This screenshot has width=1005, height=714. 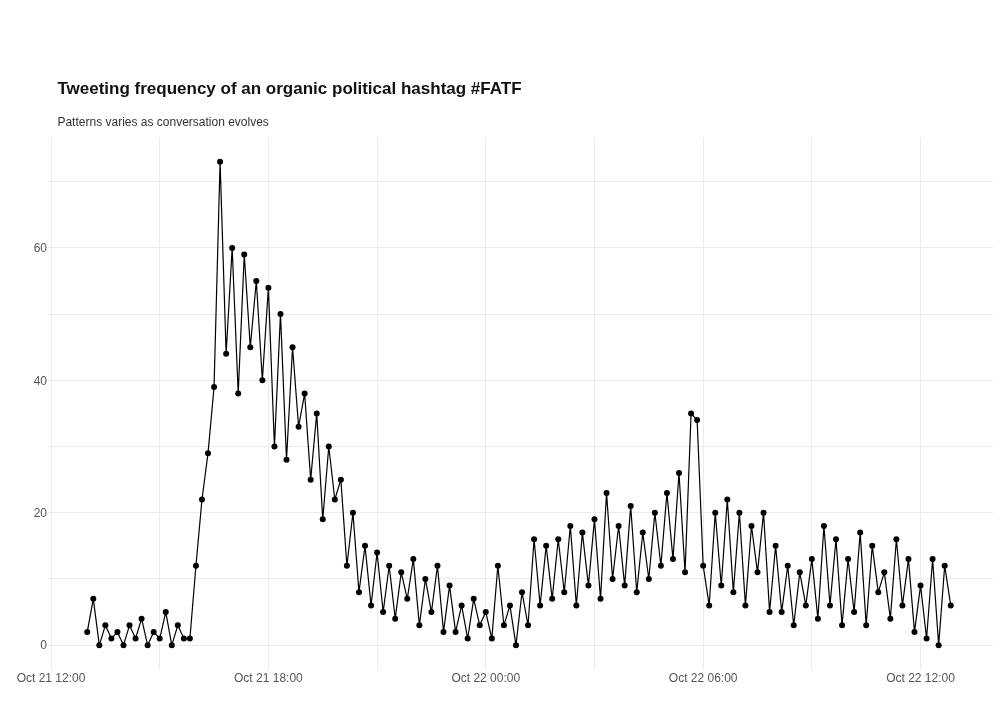 I want to click on x-tick-label: Oct 22 12:00, so click(x=921, y=678).